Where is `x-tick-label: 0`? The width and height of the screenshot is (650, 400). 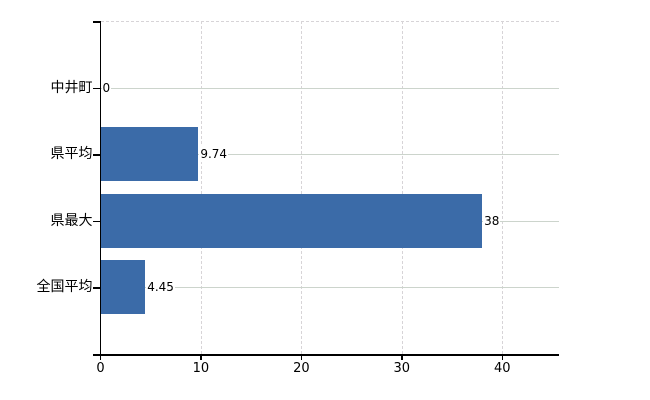
x-tick-label: 0 is located at coordinates (100, 368).